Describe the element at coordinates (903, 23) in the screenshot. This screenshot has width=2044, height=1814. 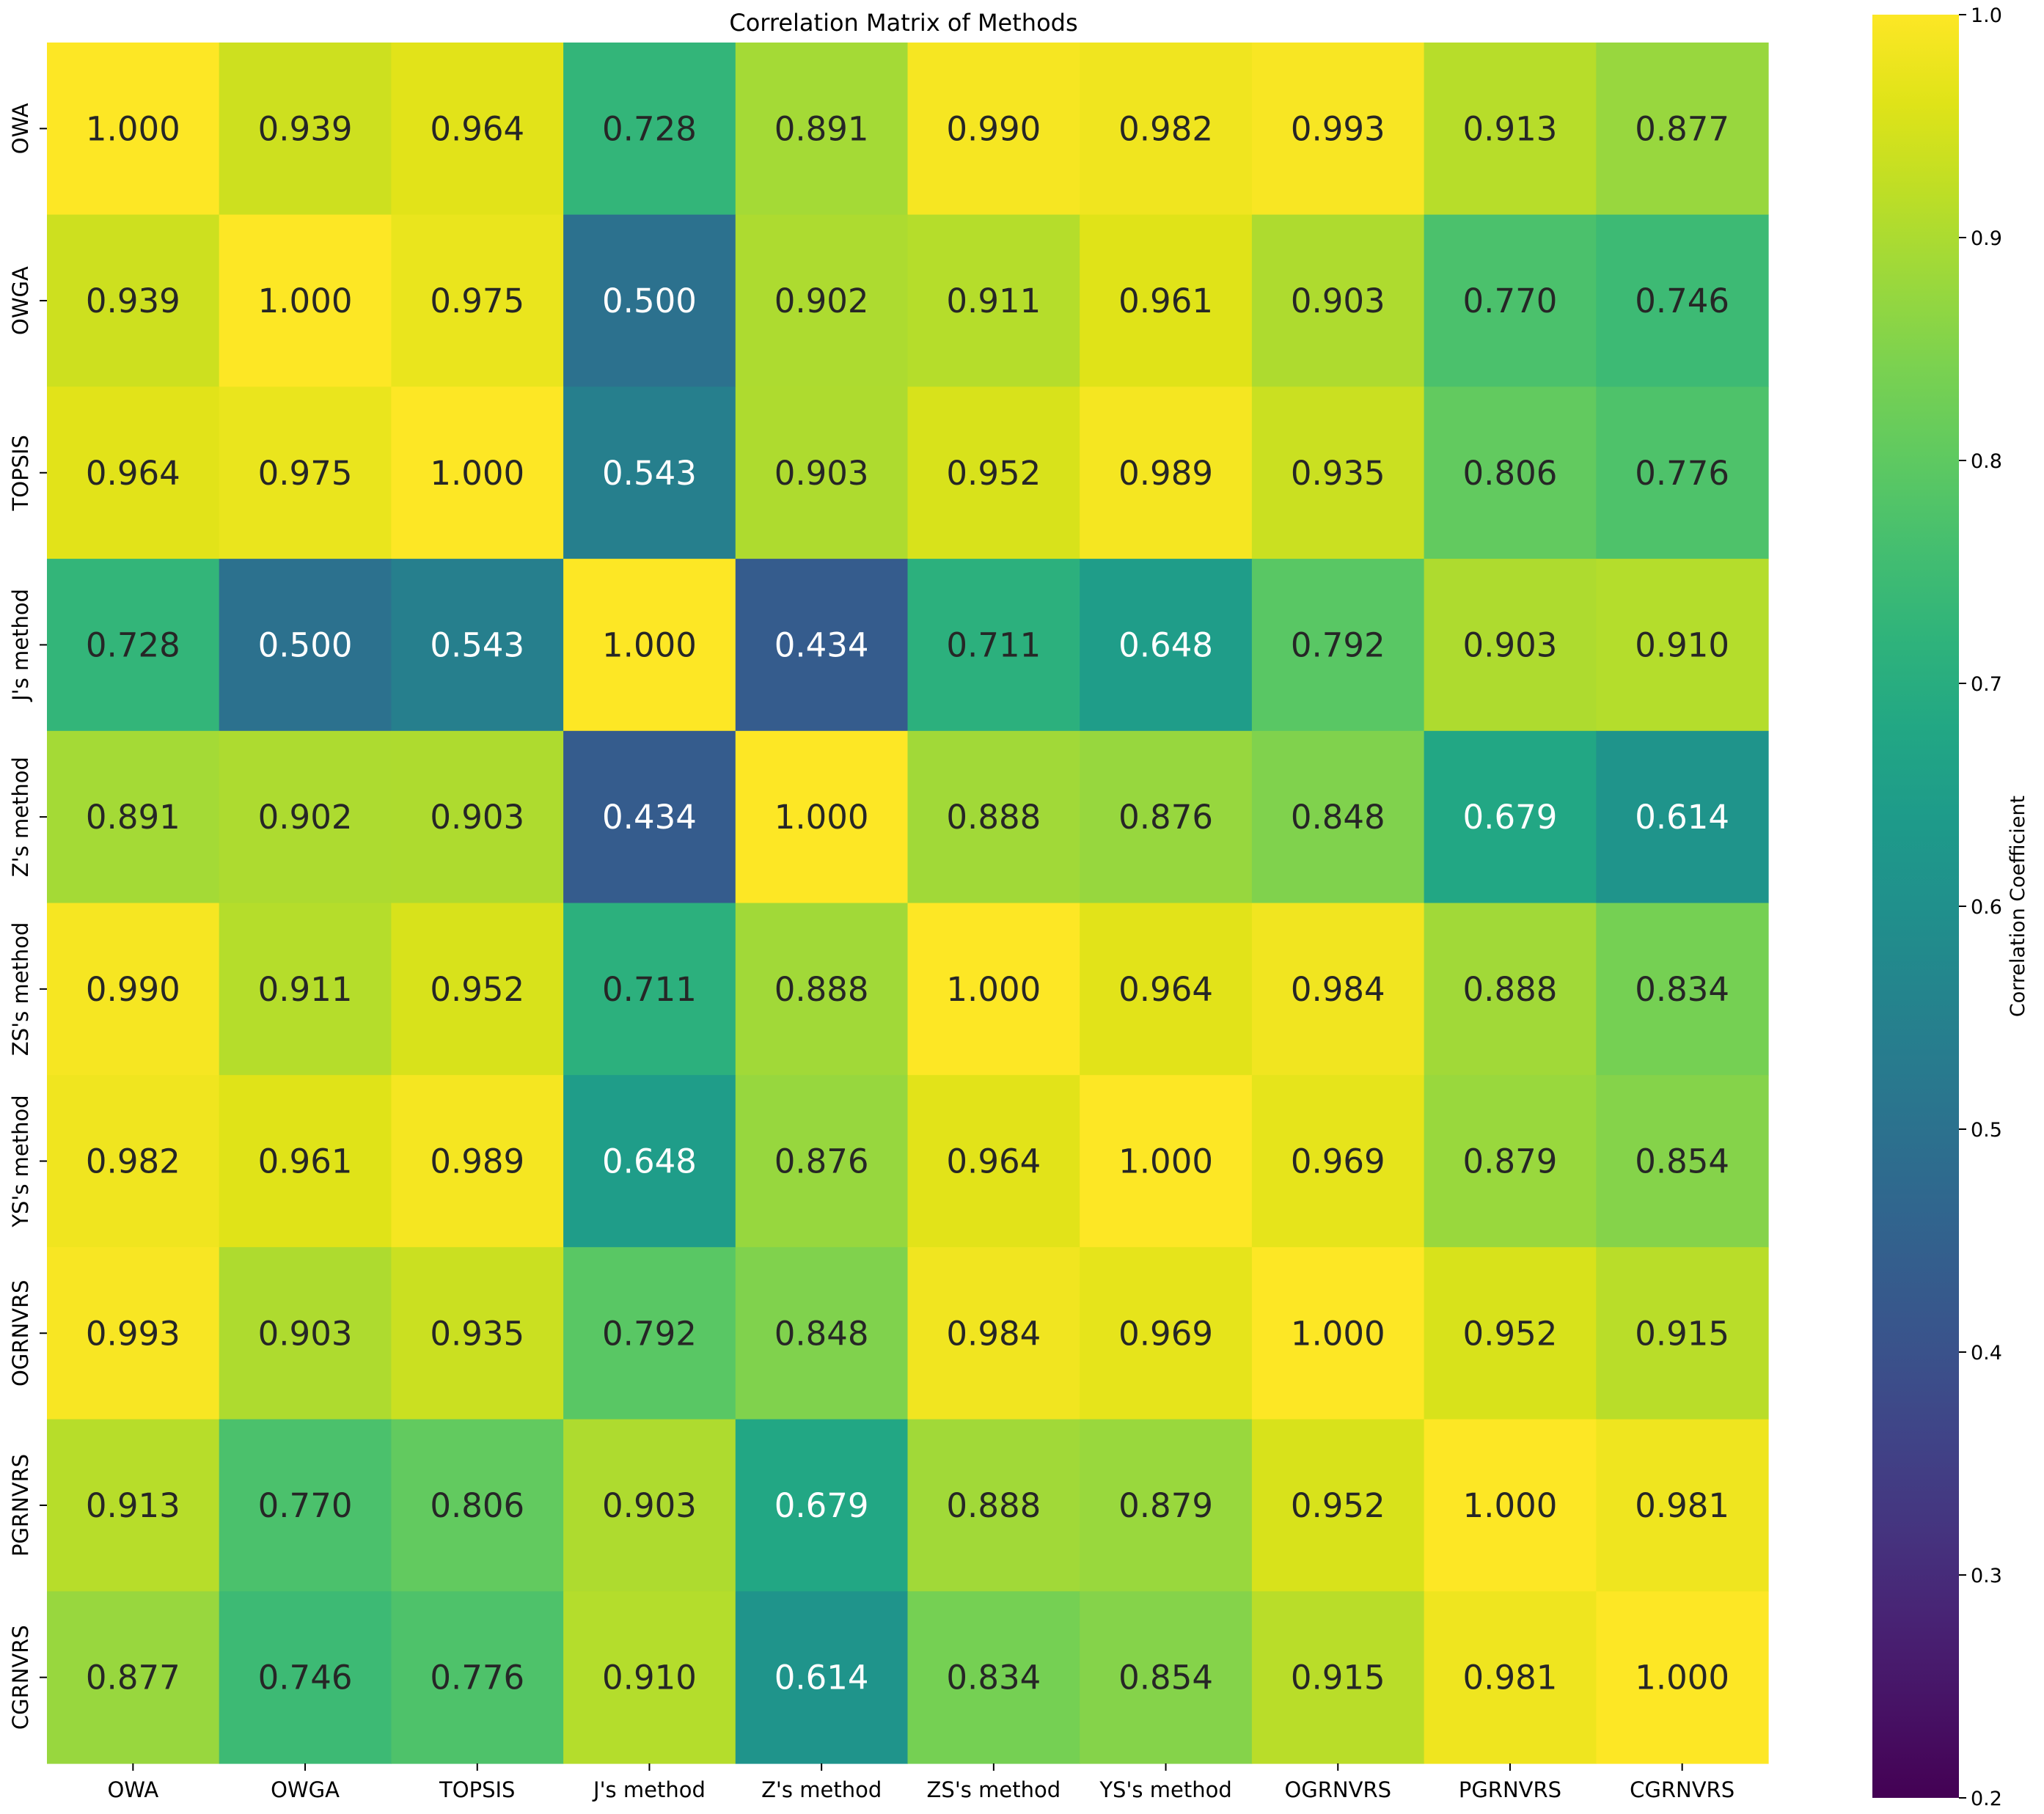
I see `chart-title: Correlation Matrix of Methods` at that location.